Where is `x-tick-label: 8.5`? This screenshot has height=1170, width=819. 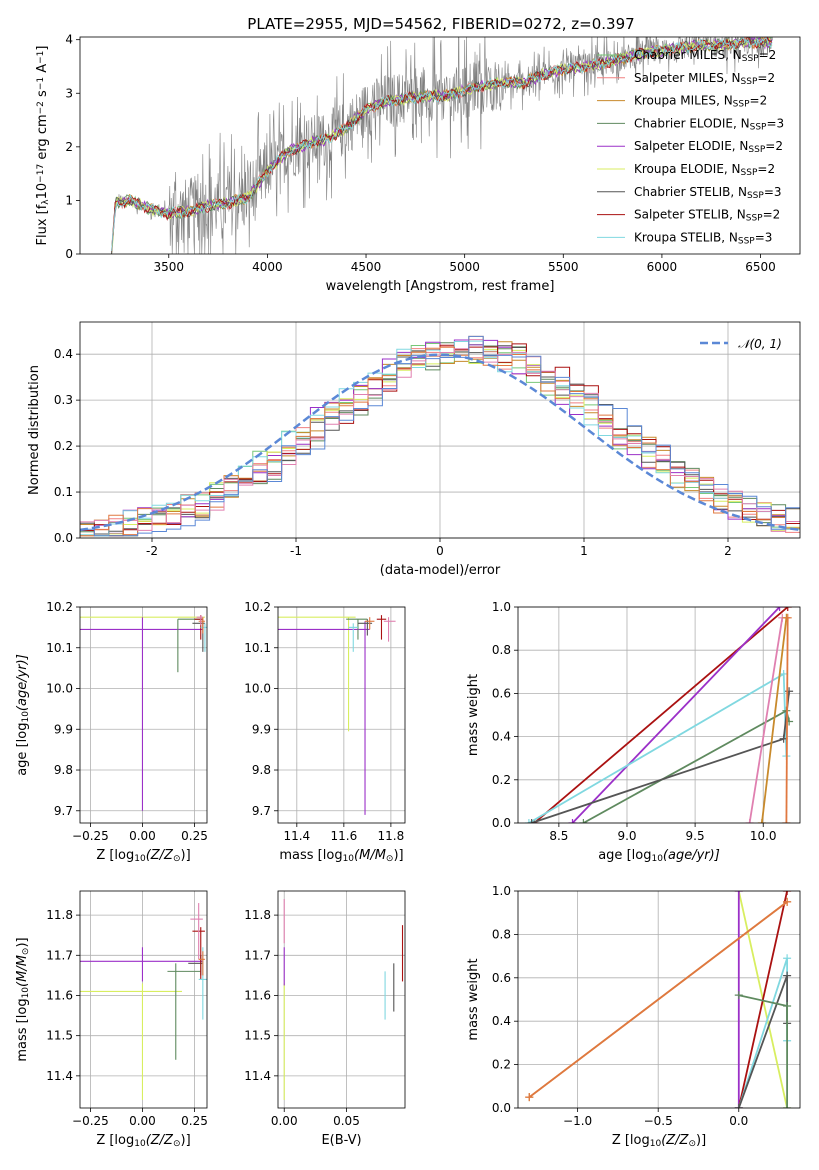 x-tick-label: 8.5 is located at coordinates (558, 836).